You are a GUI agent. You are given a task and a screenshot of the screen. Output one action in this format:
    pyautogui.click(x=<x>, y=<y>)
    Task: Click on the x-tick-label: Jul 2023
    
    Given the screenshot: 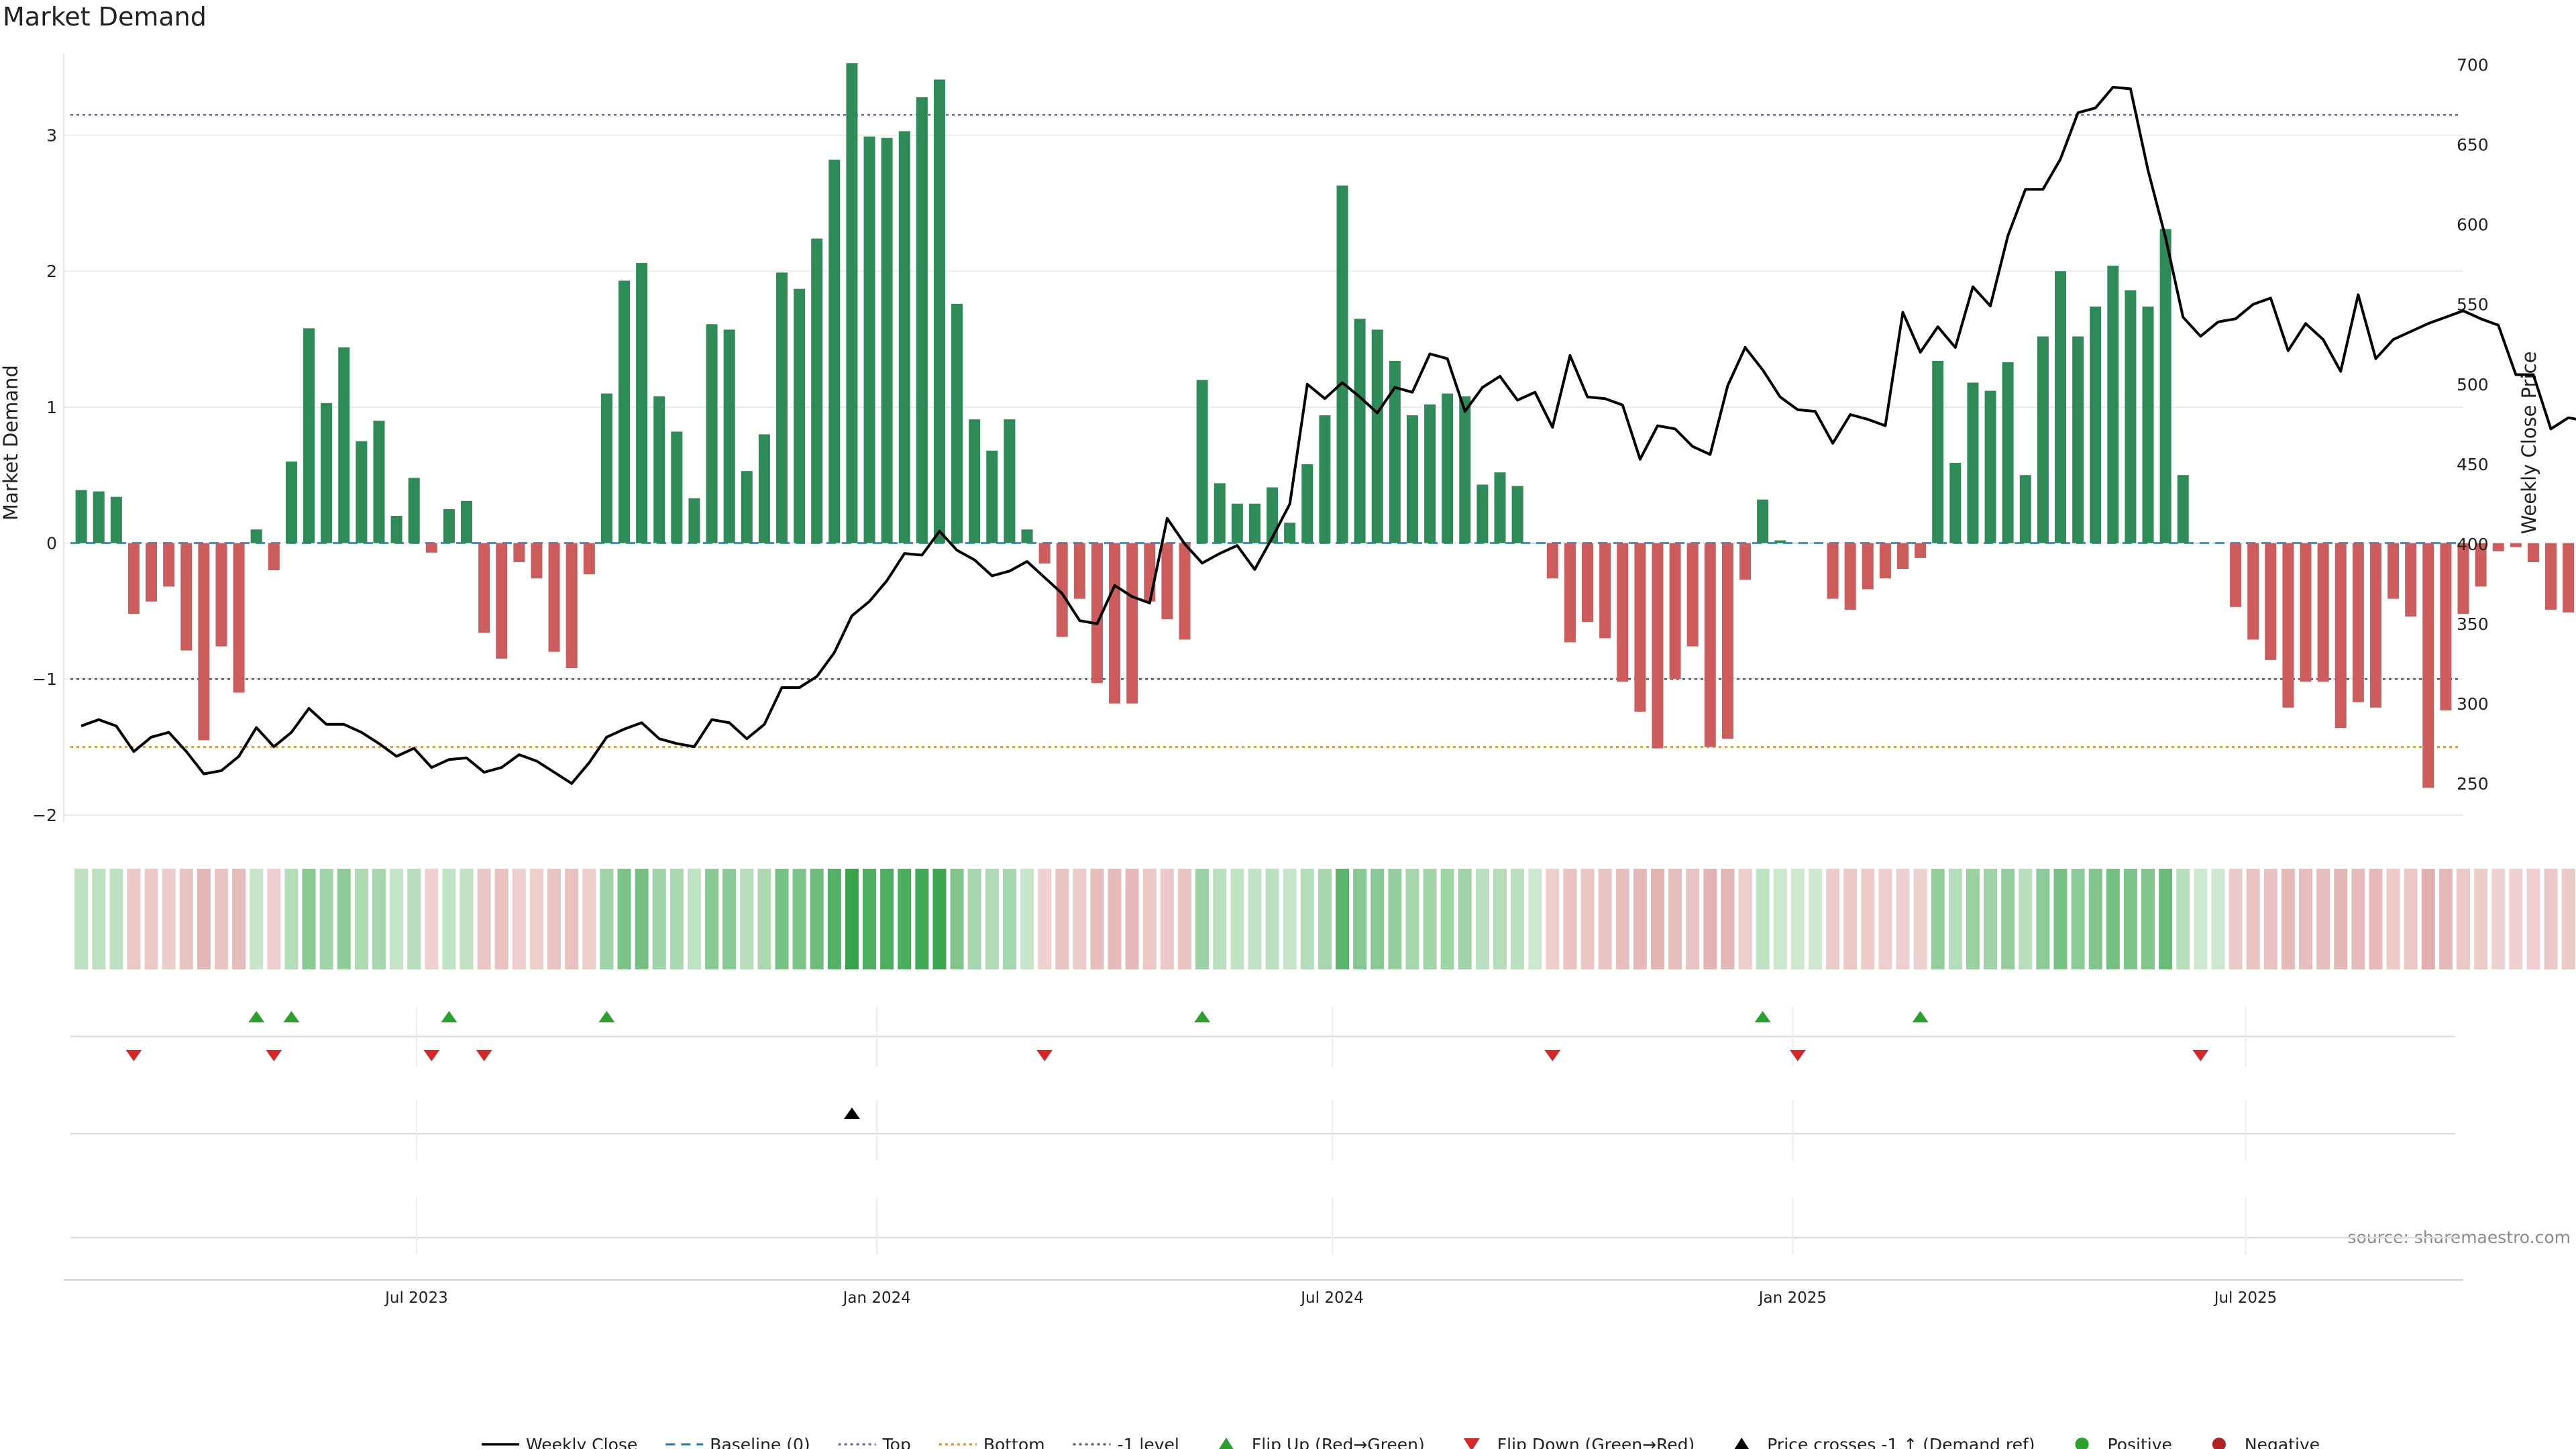 What is the action you would take?
    pyautogui.click(x=416, y=1298)
    